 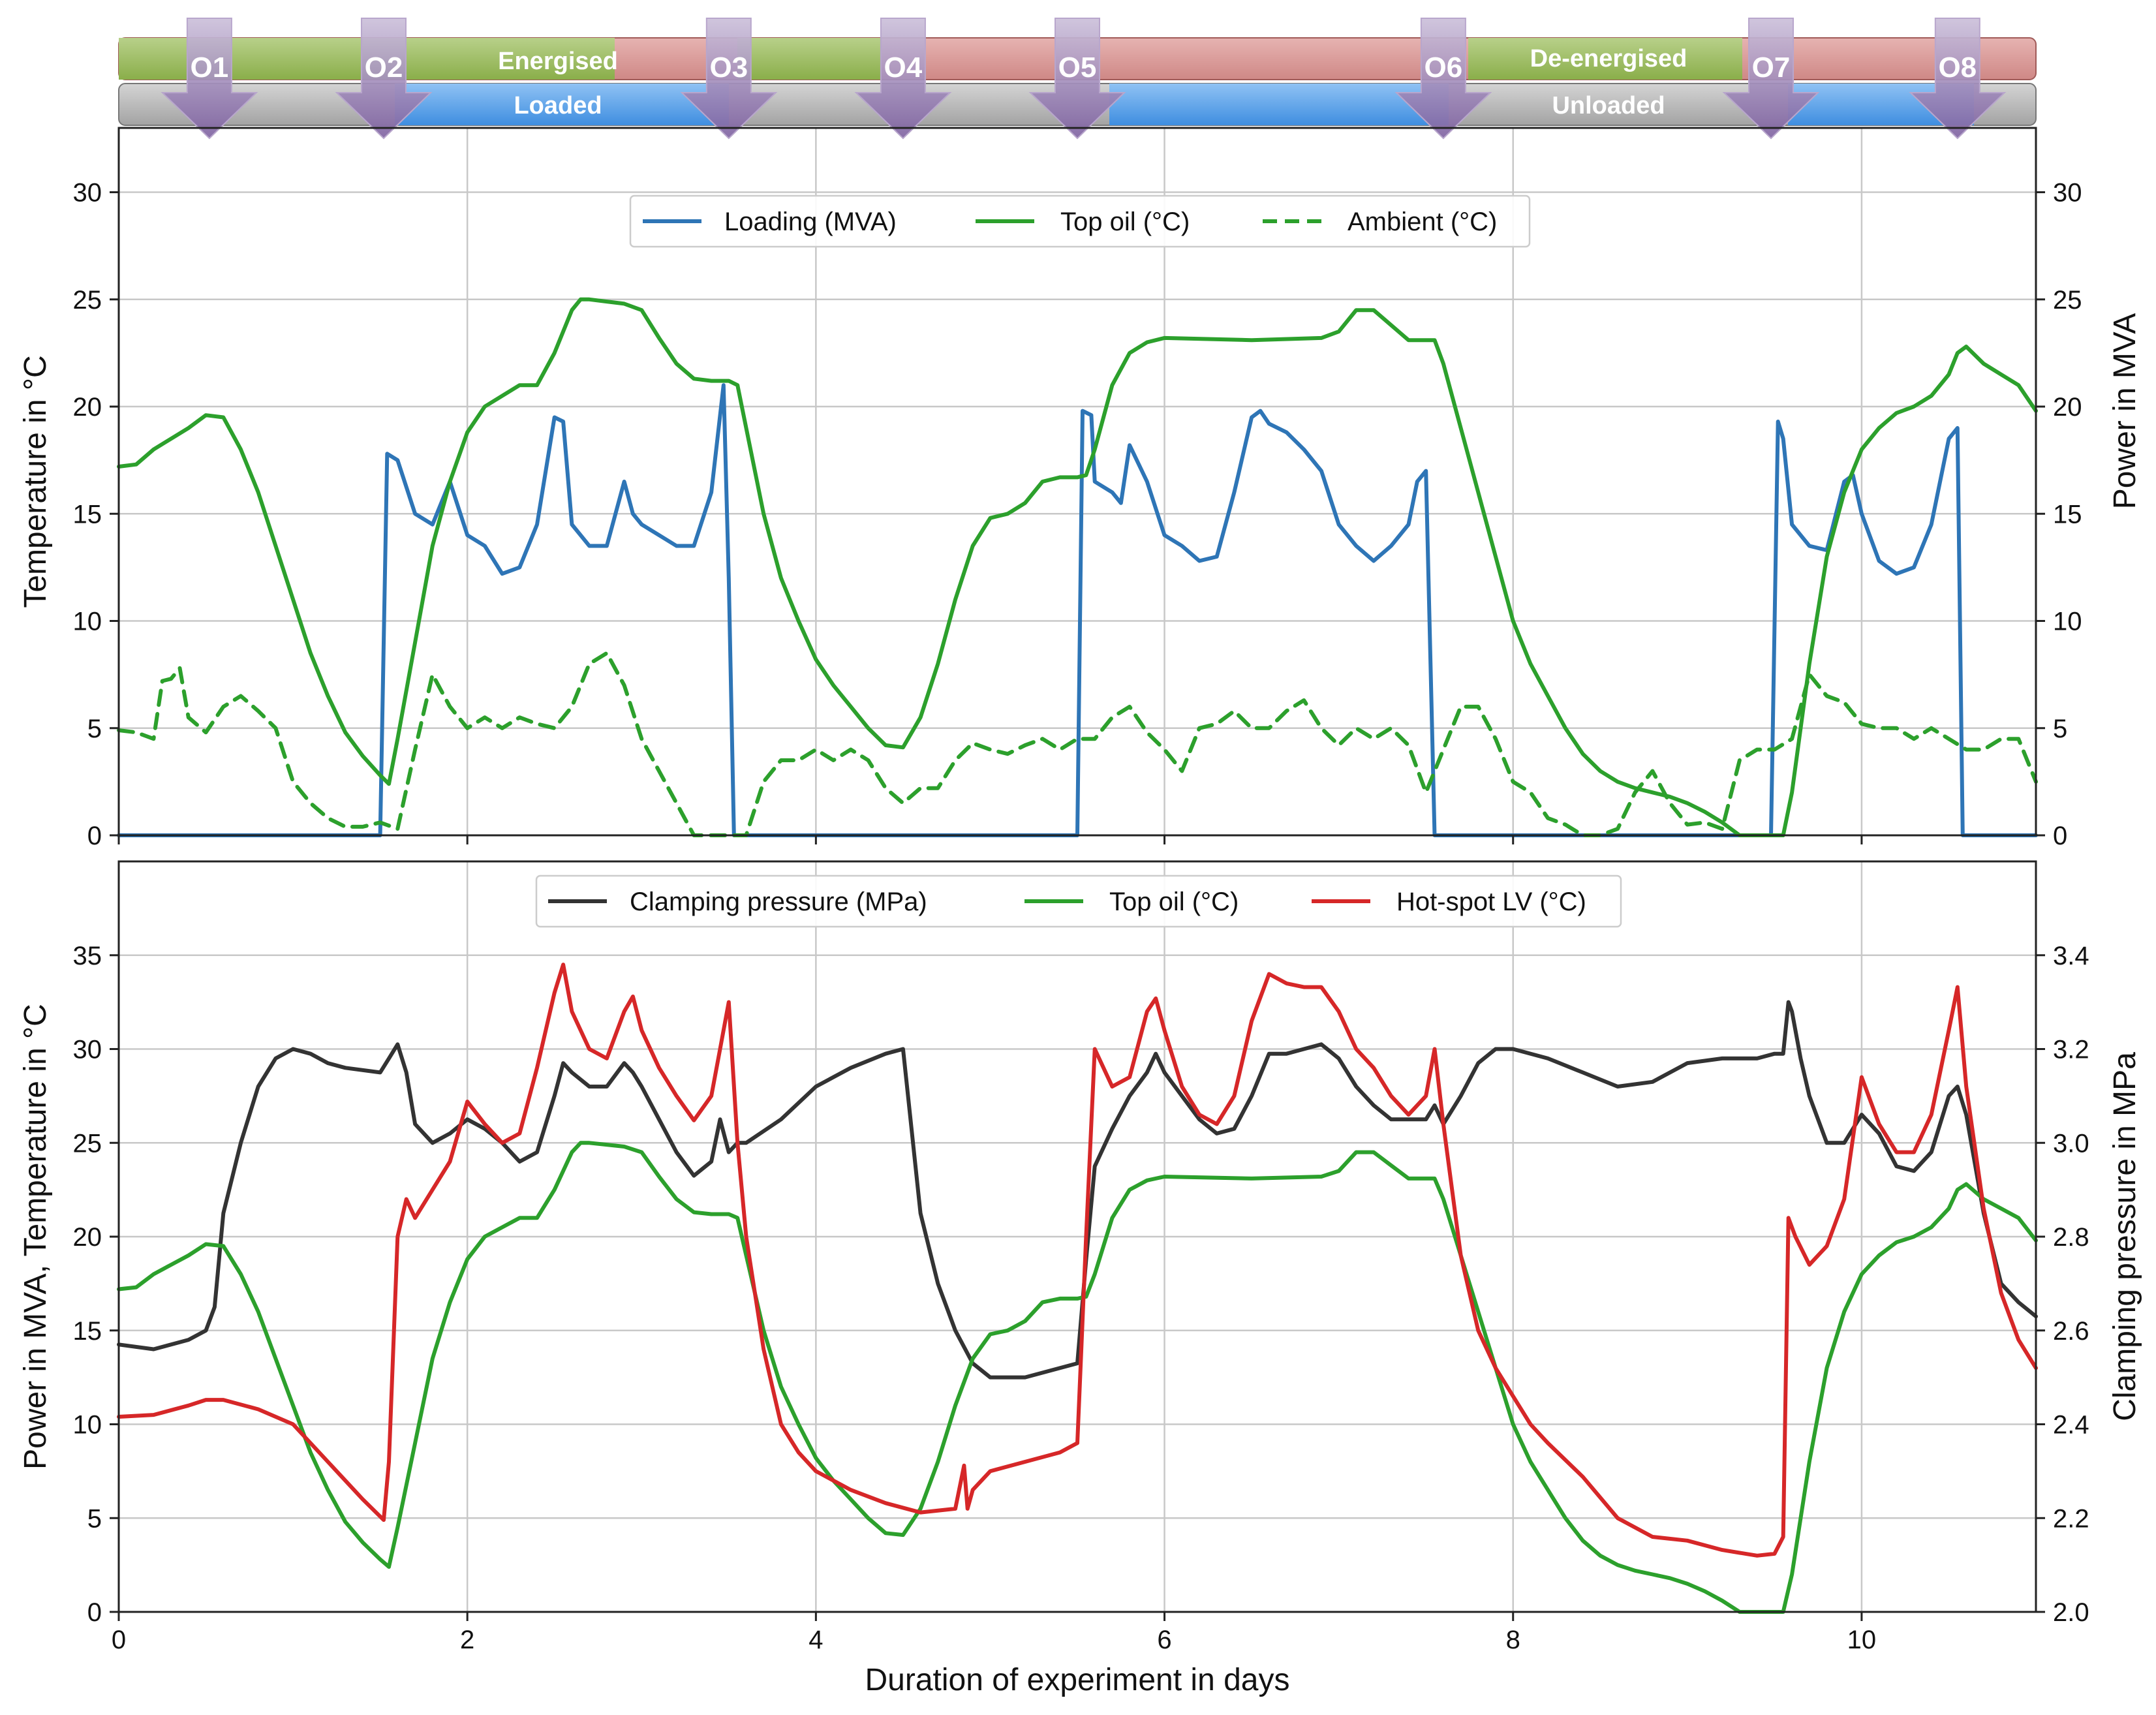 What do you see at coordinates (1491, 902) in the screenshot?
I see `legend-label-hotspot: Hot-spot LV (°C)` at bounding box center [1491, 902].